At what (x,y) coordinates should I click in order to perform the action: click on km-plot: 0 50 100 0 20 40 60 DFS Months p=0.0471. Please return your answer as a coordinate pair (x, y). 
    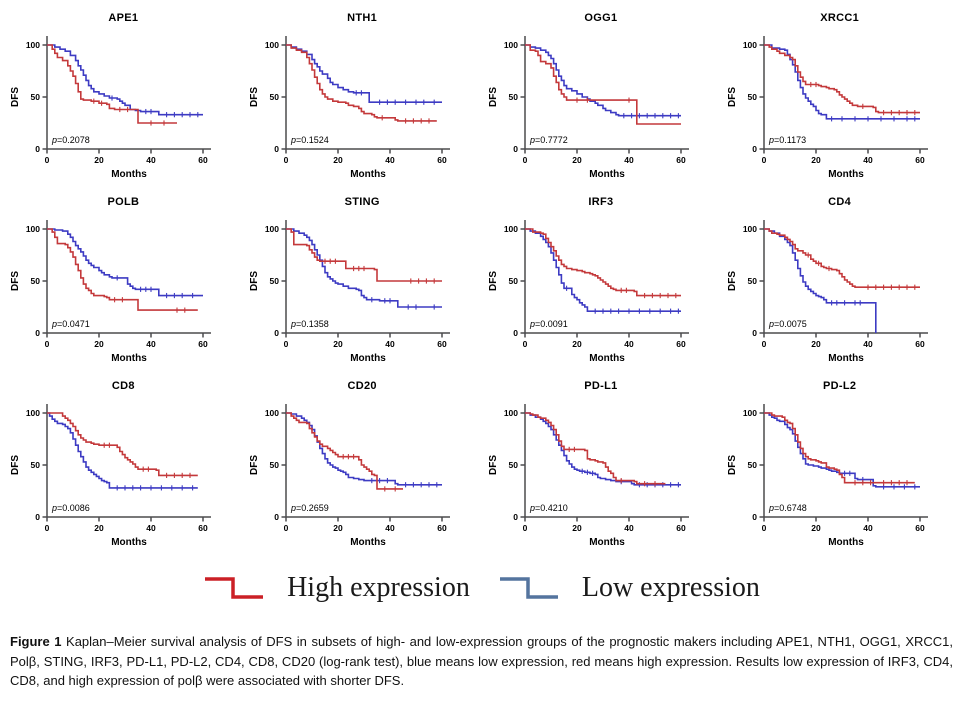
    Looking at the image, I should click on (111, 292).